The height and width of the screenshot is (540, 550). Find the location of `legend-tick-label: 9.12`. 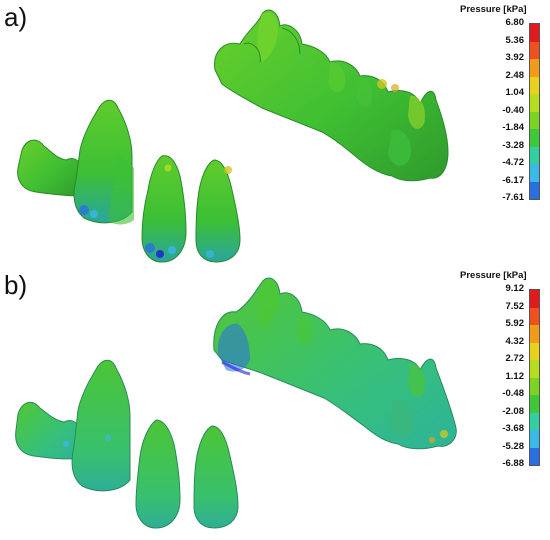

legend-tick-label: 9.12 is located at coordinates (515, 288).